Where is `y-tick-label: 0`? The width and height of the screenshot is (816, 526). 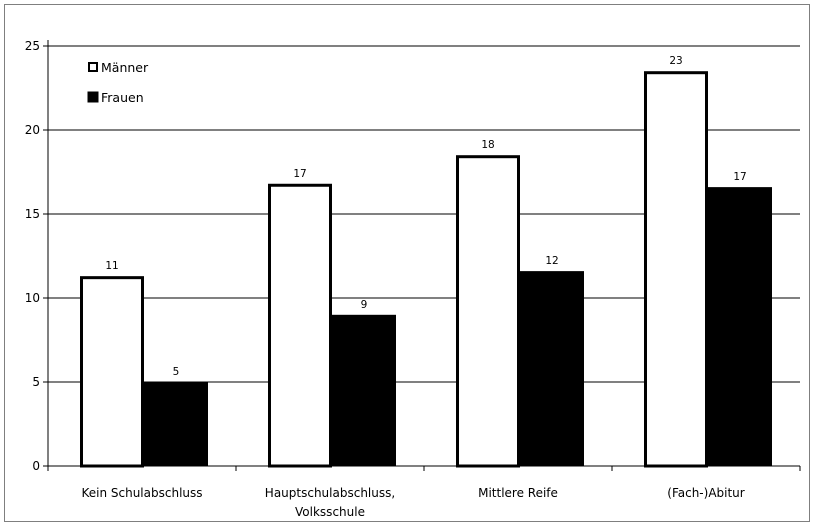
y-tick-label: 0 is located at coordinates (36, 466).